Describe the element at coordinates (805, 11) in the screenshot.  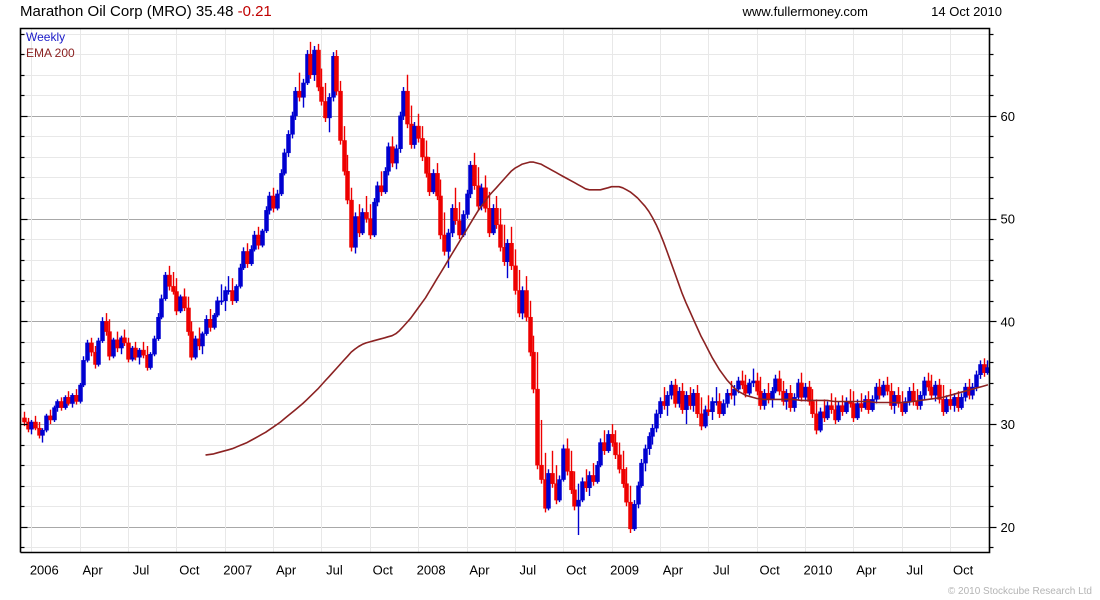
I see `website-label: www.fullermoney.com` at that location.